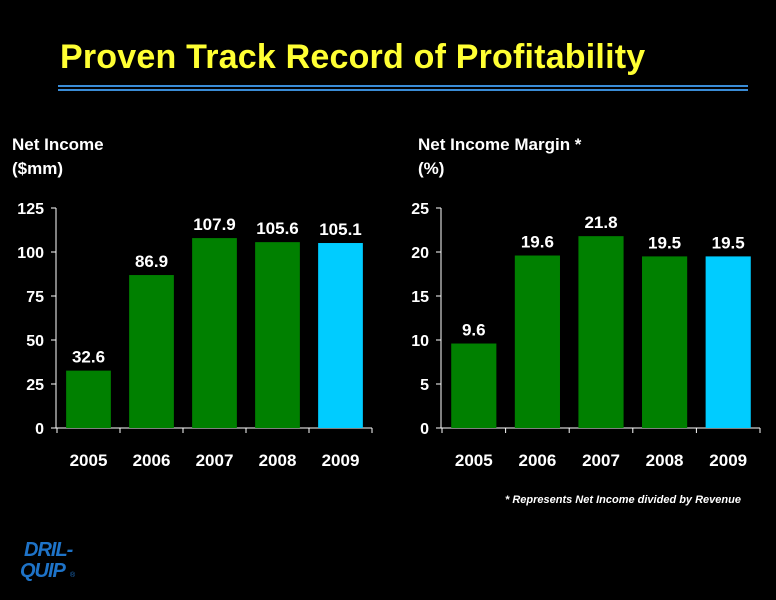  Describe the element at coordinates (35, 385) in the screenshot. I see `net-income-y-tick-label: 25` at that location.